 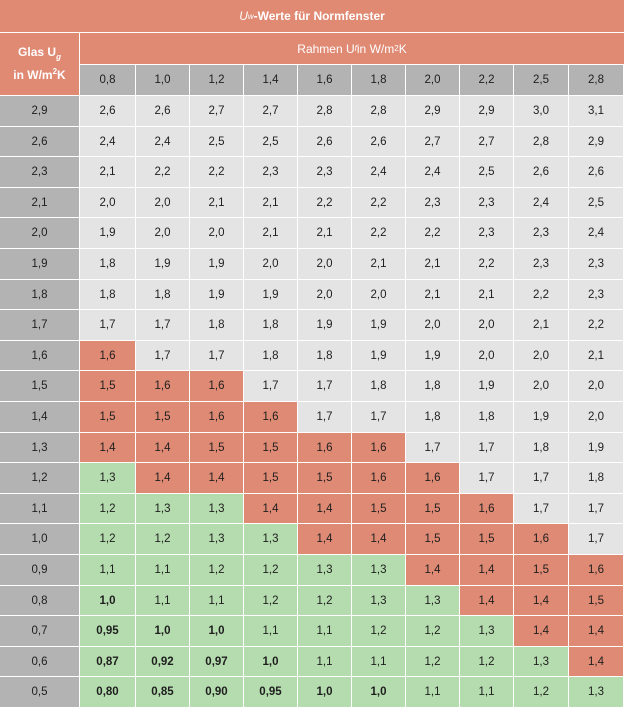 I want to click on rahmen-sup: 2, so click(x=396, y=48).